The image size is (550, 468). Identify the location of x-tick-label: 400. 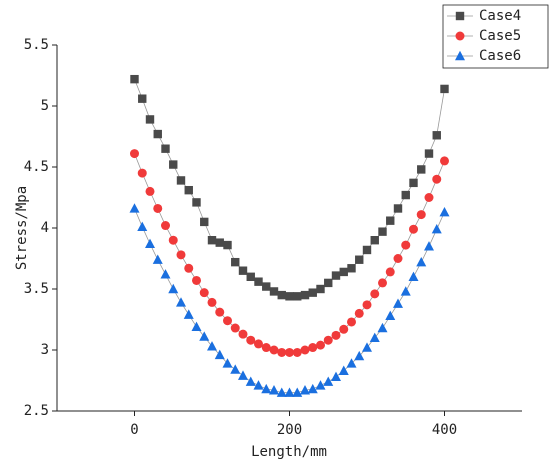
(444, 430).